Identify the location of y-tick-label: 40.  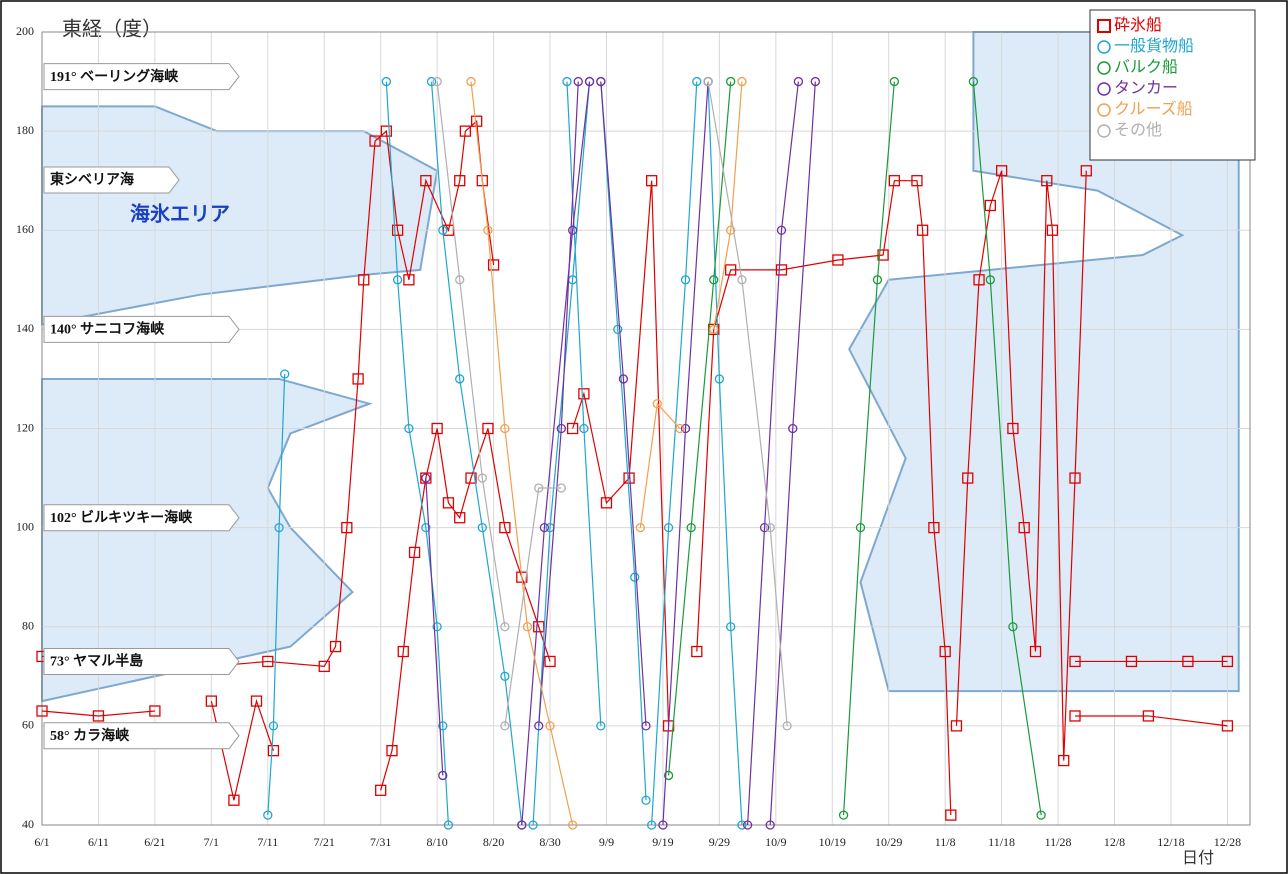
(28, 824).